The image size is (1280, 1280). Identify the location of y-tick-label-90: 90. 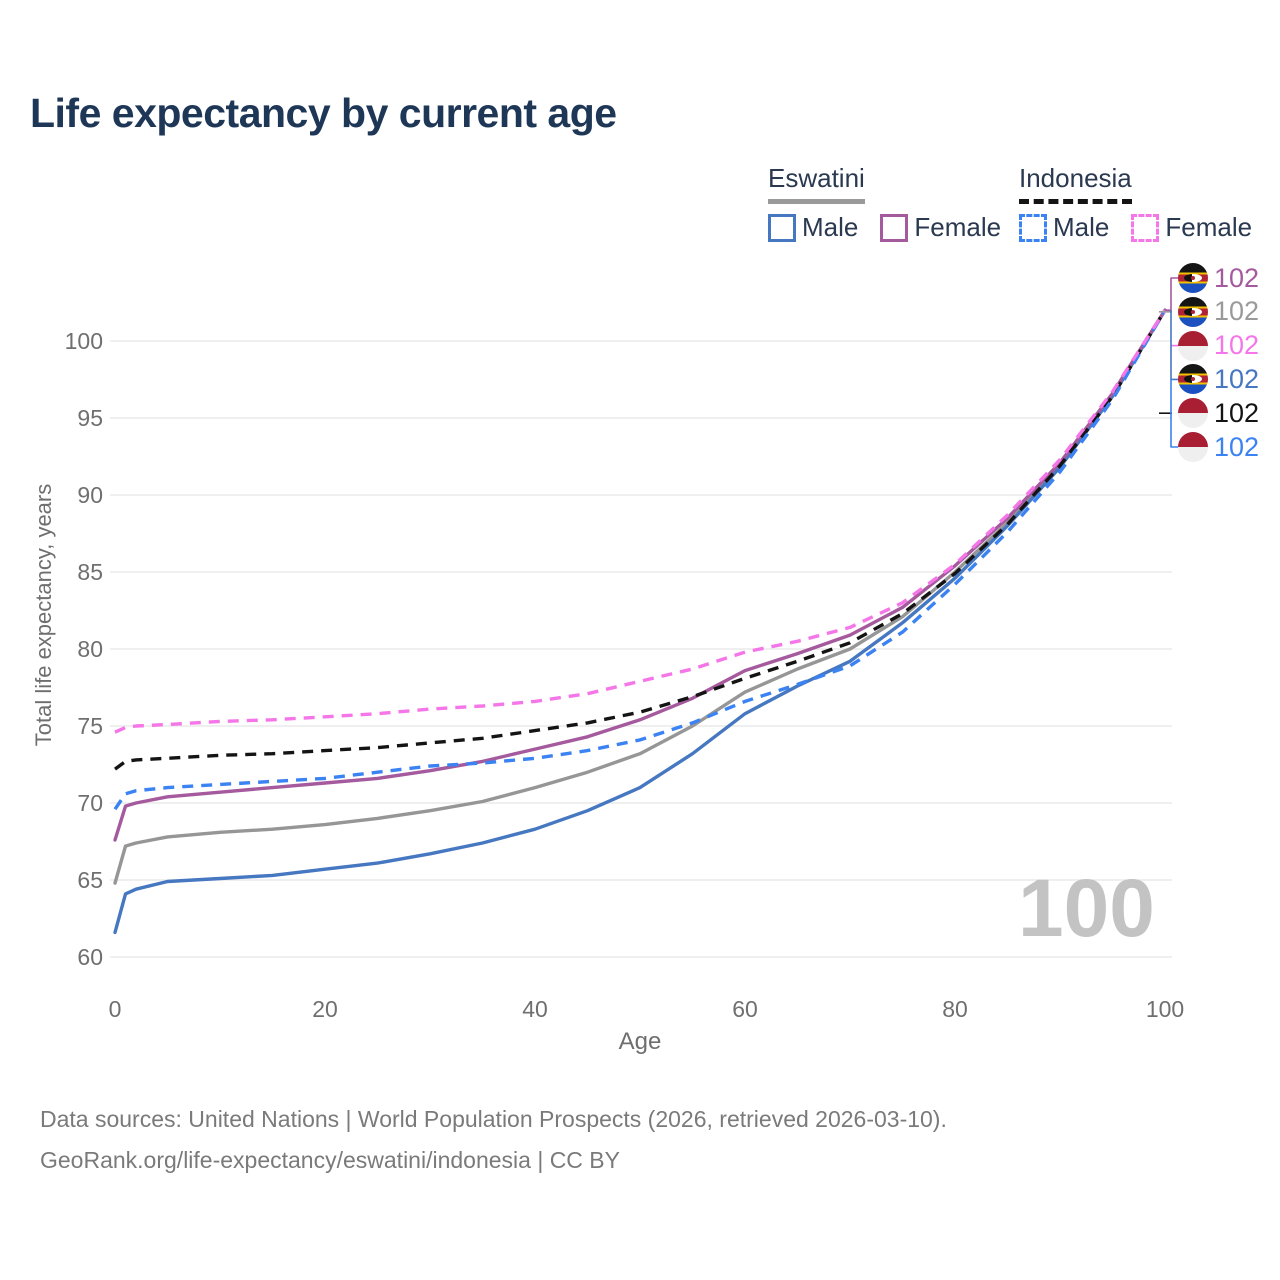
(90, 495).